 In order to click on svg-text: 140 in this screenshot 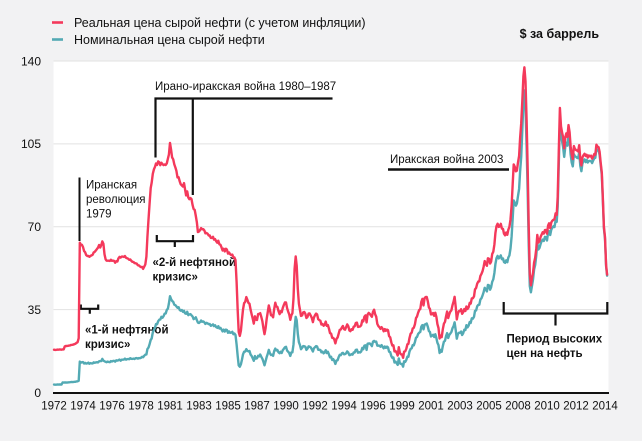, I will do `click(31, 61)`.